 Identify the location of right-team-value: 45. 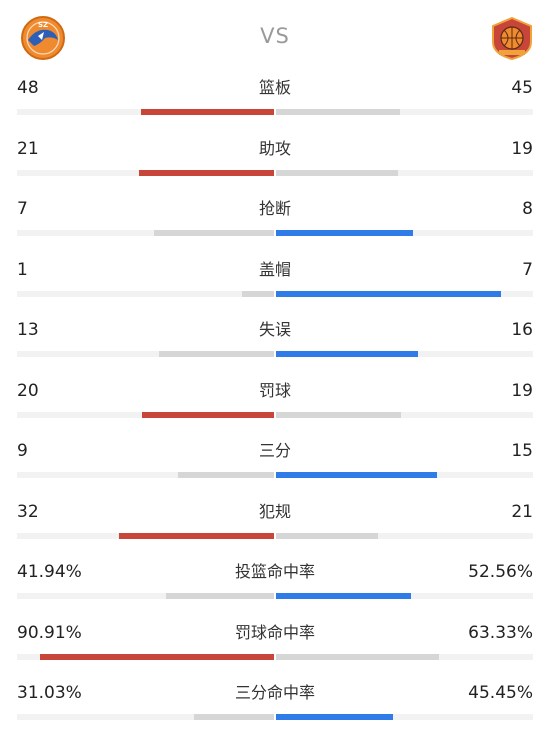
(522, 88).